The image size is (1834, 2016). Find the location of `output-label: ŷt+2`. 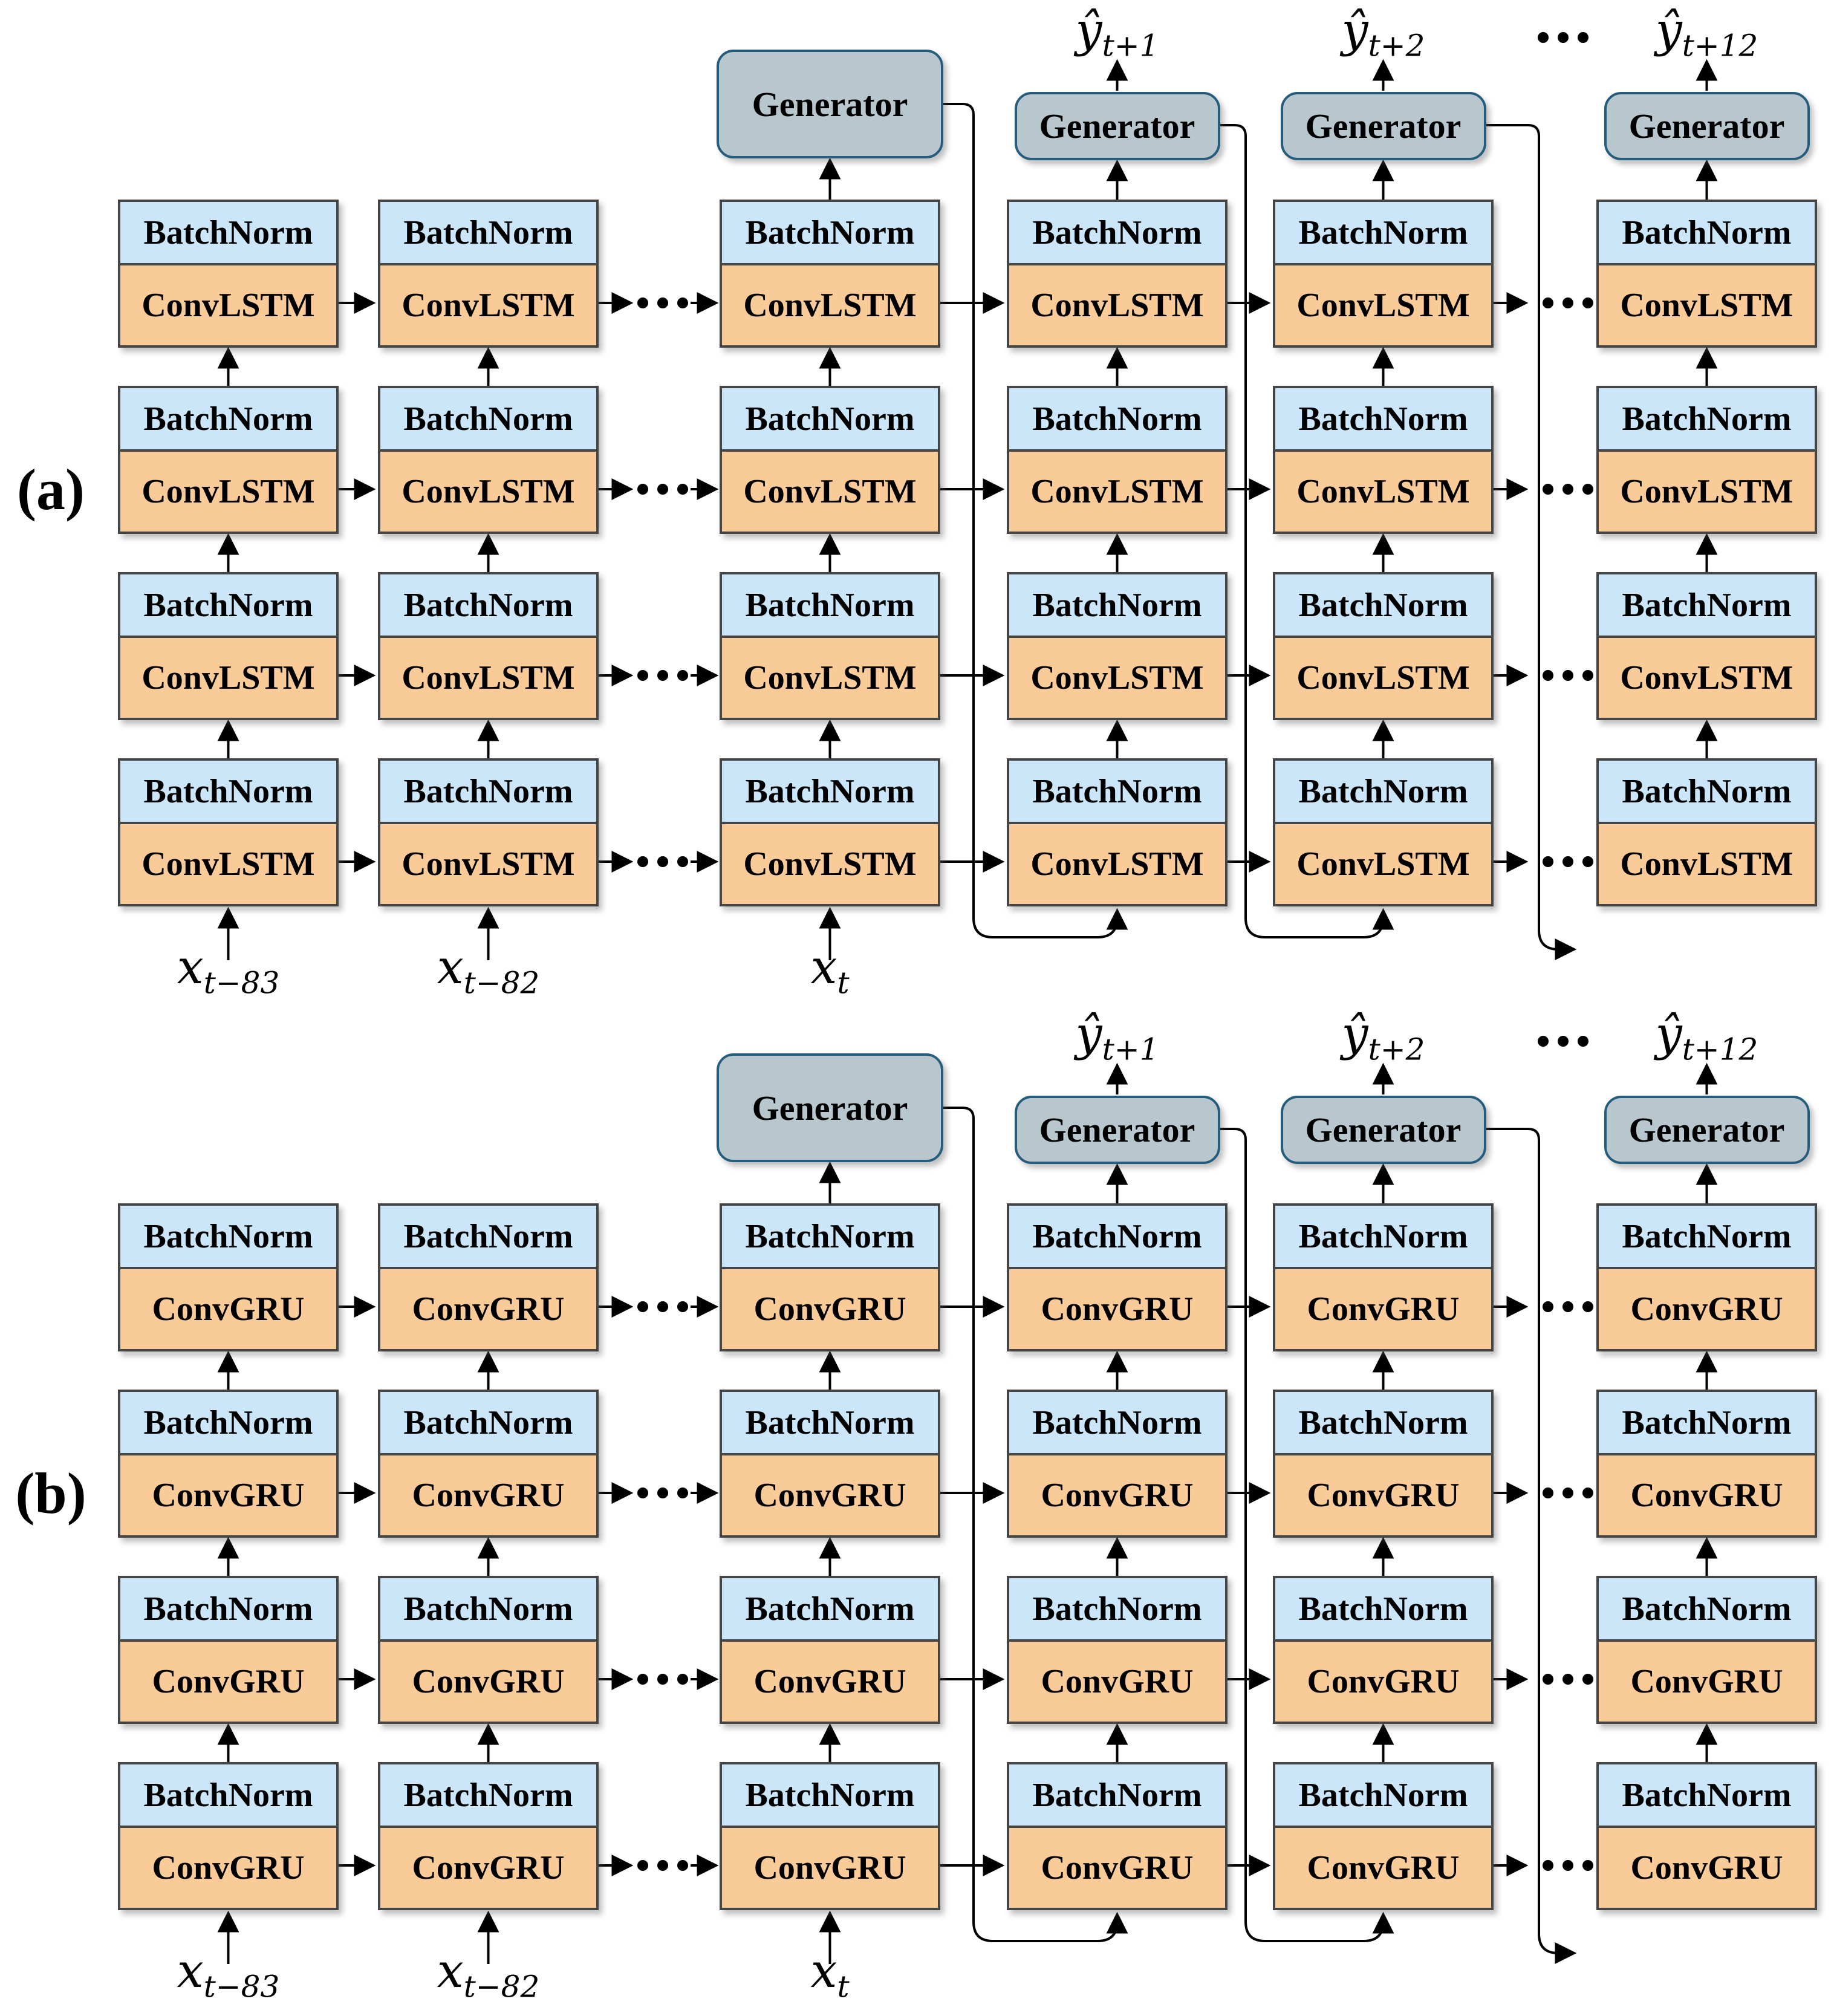

output-label: ŷt+2 is located at coordinates (1383, 1036).